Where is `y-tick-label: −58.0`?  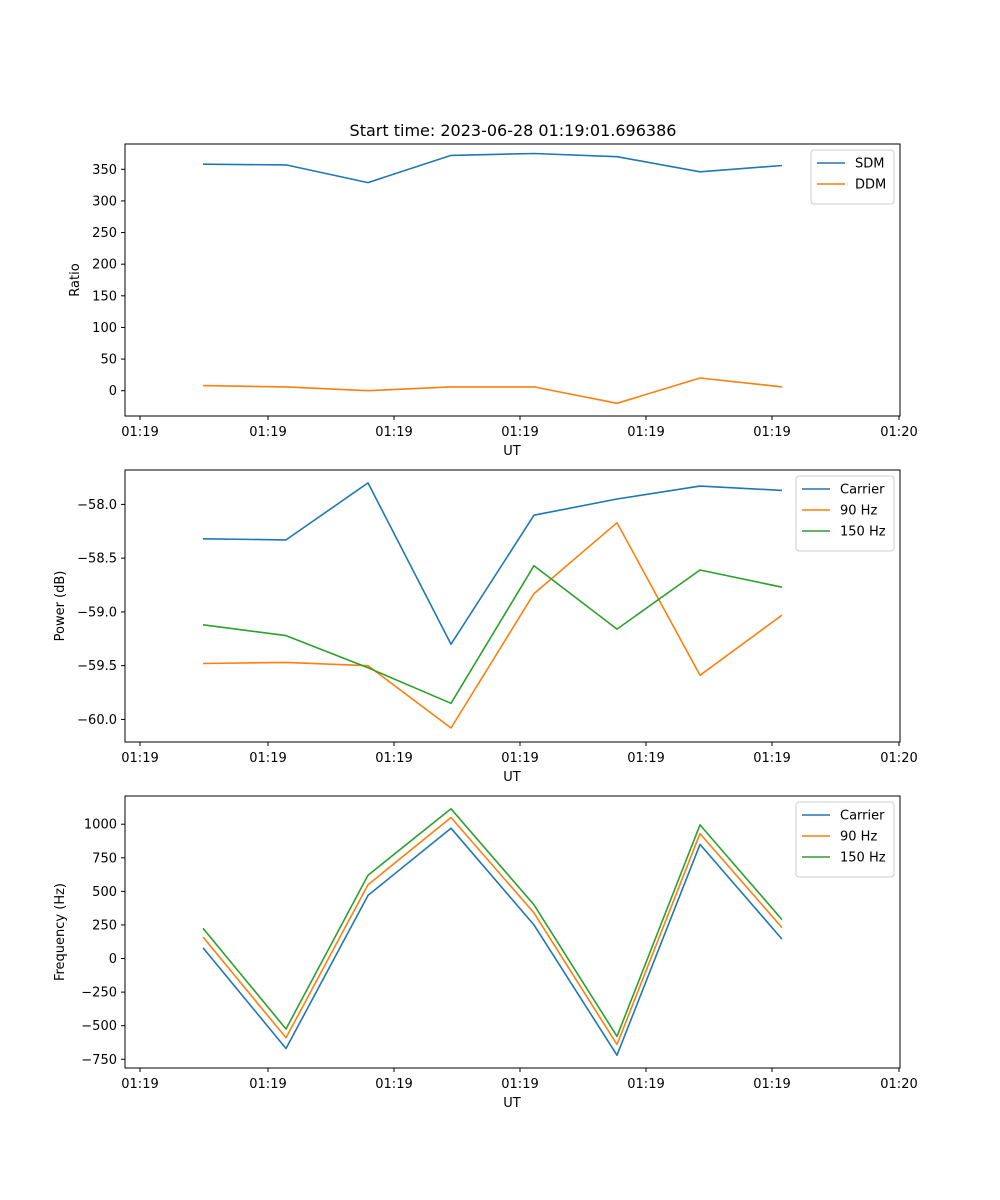 y-tick-label: −58.0 is located at coordinates (97, 505).